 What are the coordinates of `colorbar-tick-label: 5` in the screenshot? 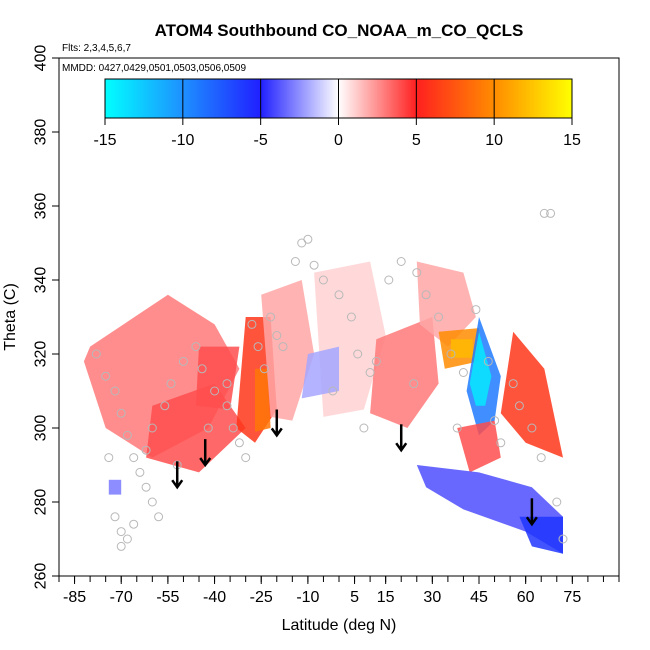 It's located at (416, 140).